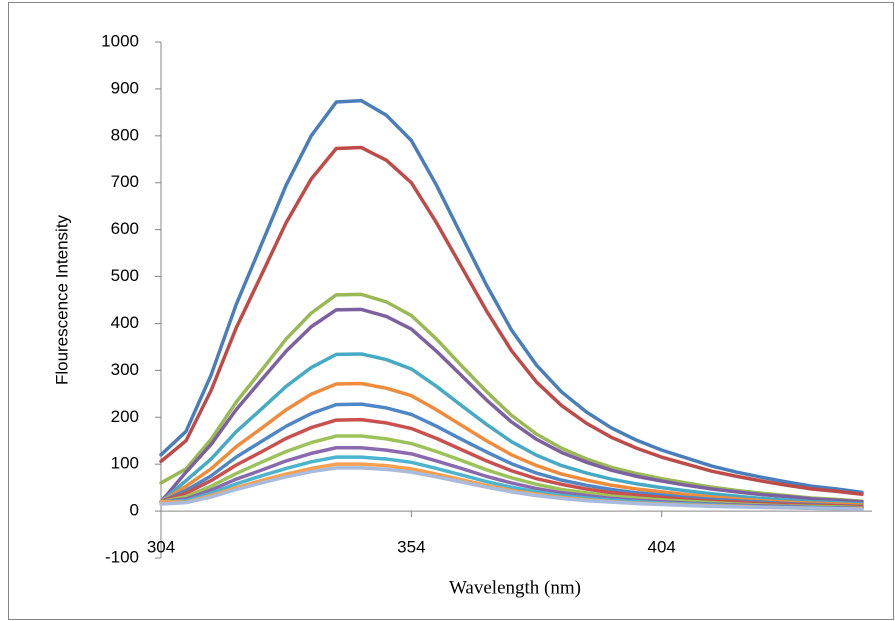  I want to click on y-tick-label: 100, so click(125, 463).